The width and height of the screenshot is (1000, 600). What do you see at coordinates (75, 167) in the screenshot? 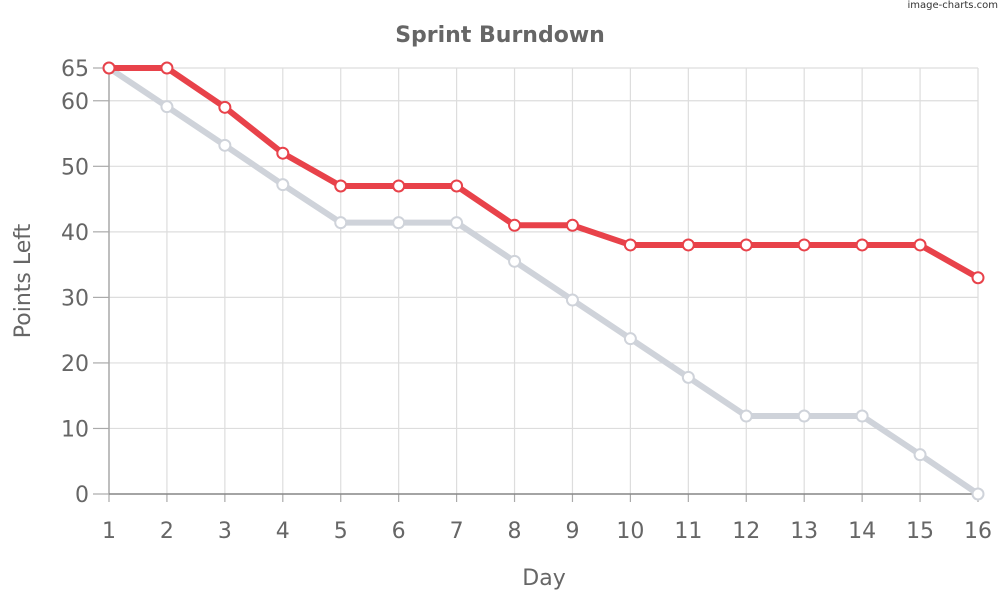
I see `y-tick-label: 50` at bounding box center [75, 167].